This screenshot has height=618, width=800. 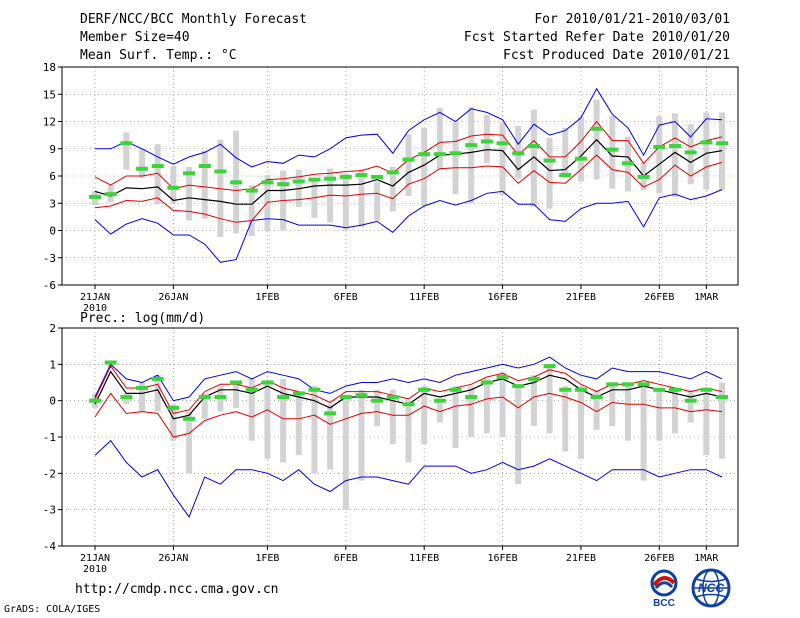 What do you see at coordinates (52, 609) in the screenshot?
I see `grads-credit: GrADS: COLA/IGES` at bounding box center [52, 609].